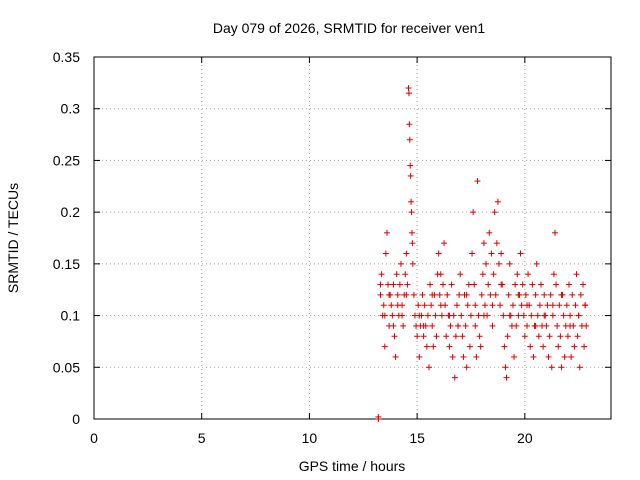  Describe the element at coordinates (66, 57) in the screenshot. I see `y-tick-label: 0.35` at that location.